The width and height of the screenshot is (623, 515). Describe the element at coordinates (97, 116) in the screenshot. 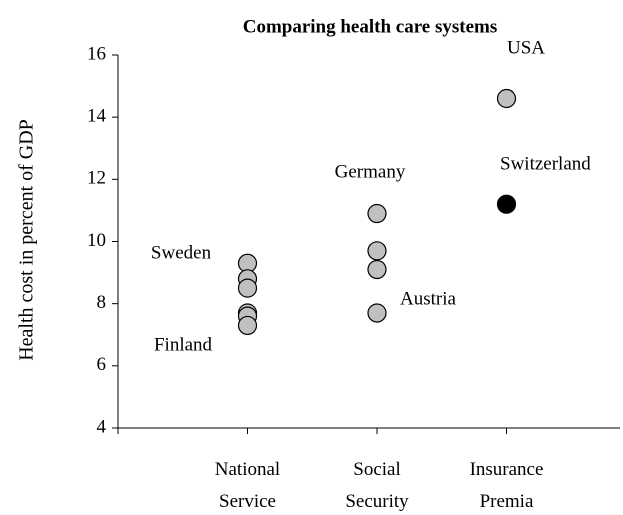

I see `y-tick-label: 14` at that location.